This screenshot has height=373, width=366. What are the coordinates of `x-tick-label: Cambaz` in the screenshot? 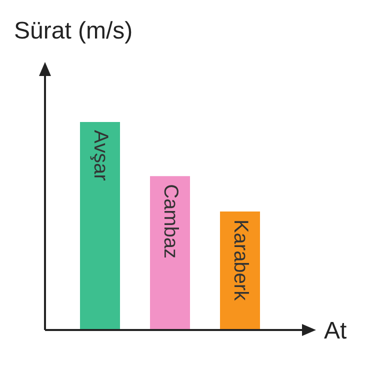 It's located at (170, 221).